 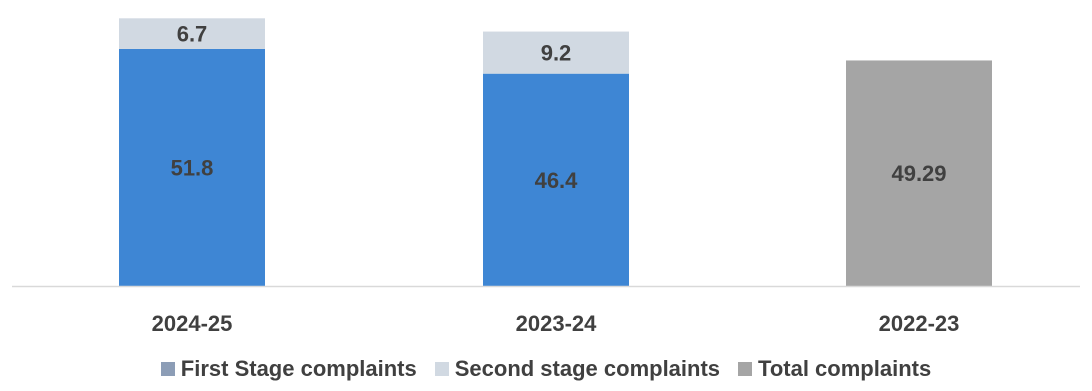 I want to click on legend-swatch-second-stage, so click(x=441, y=369).